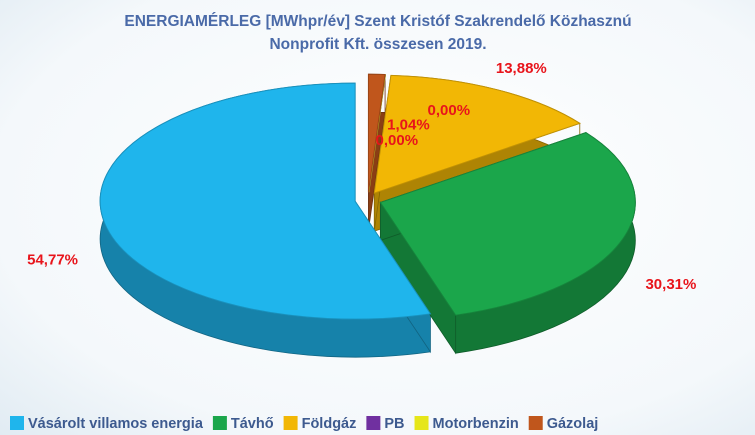  Describe the element at coordinates (408, 125) in the screenshot. I see `data-label: 1,04%` at that location.